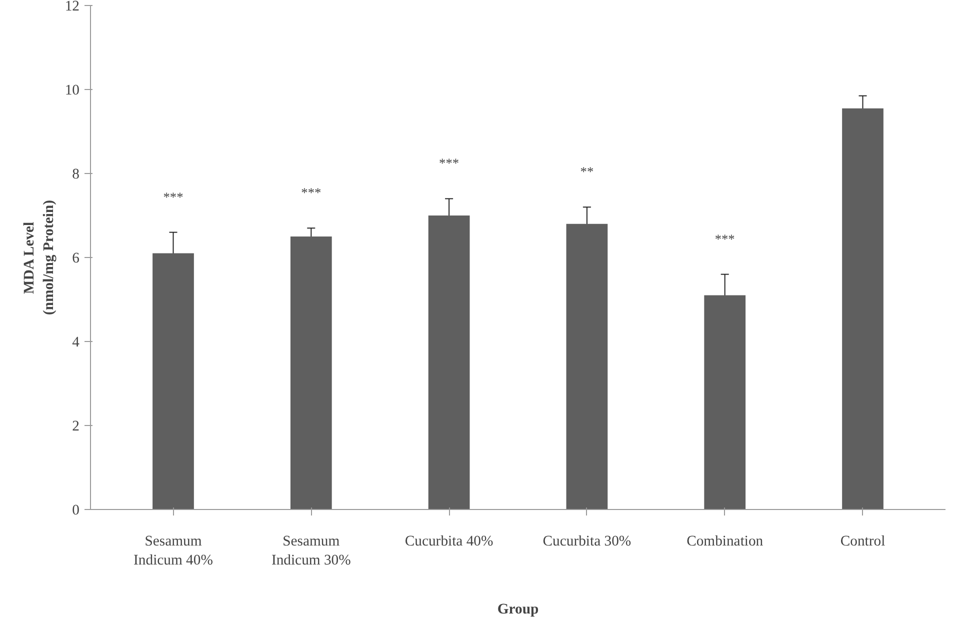 The height and width of the screenshot is (628, 961). What do you see at coordinates (725, 542) in the screenshot?
I see `x-tick-label: Combination` at bounding box center [725, 542].